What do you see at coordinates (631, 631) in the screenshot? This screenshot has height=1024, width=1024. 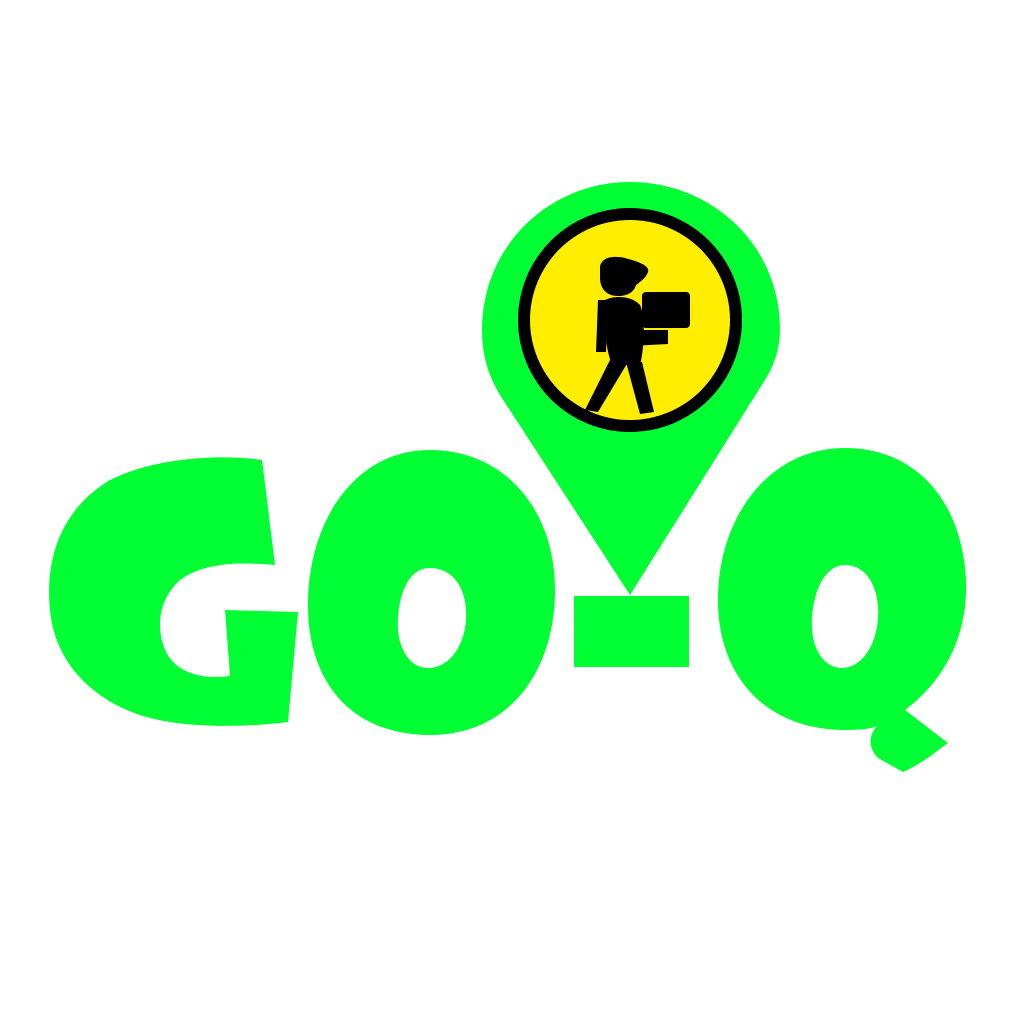 I see `hyphen` at bounding box center [631, 631].